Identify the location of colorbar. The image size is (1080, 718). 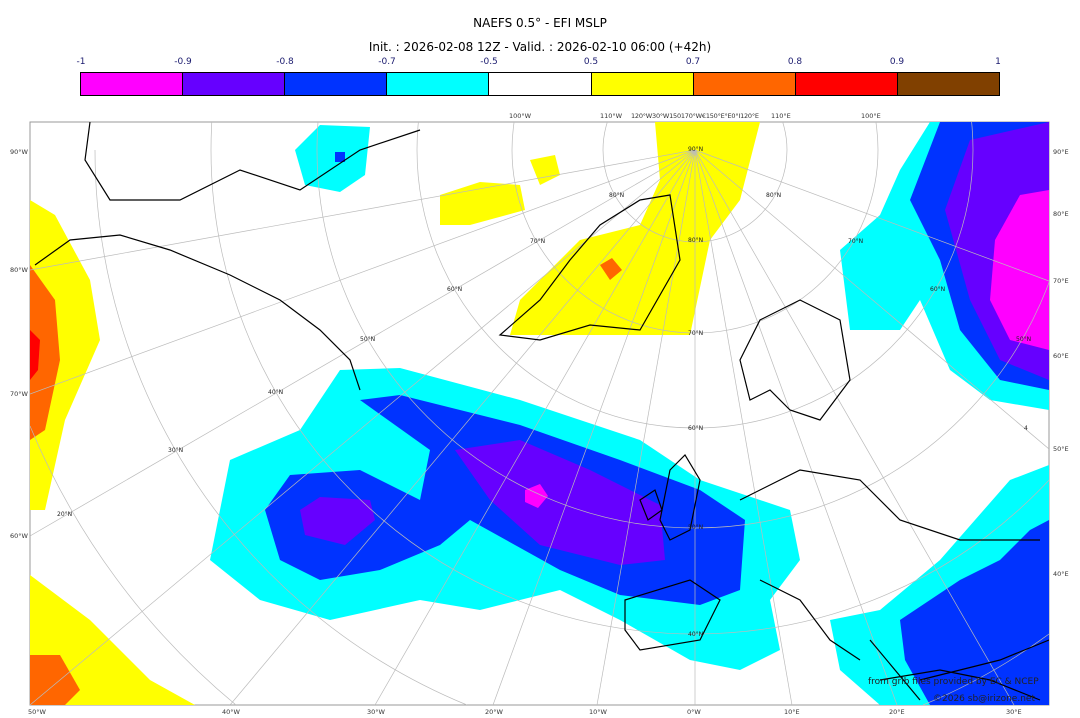
(540, 84).